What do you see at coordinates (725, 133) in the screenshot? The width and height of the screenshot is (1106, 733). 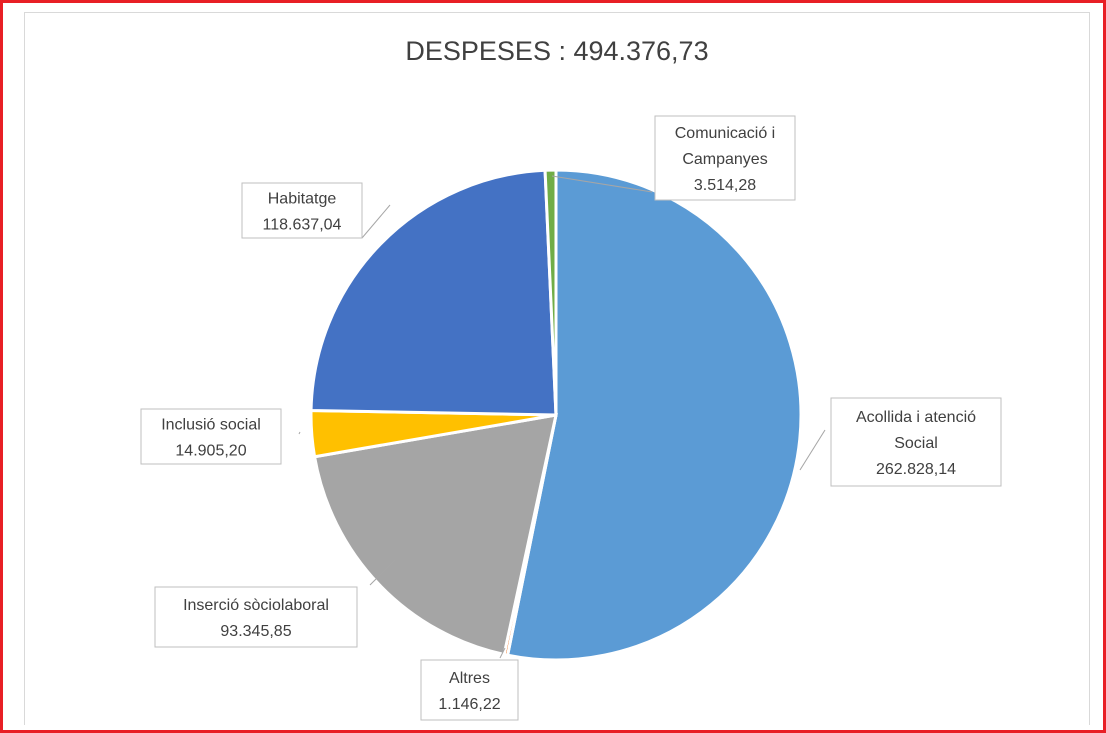 I see `data-label-text: Comunicació i` at bounding box center [725, 133].